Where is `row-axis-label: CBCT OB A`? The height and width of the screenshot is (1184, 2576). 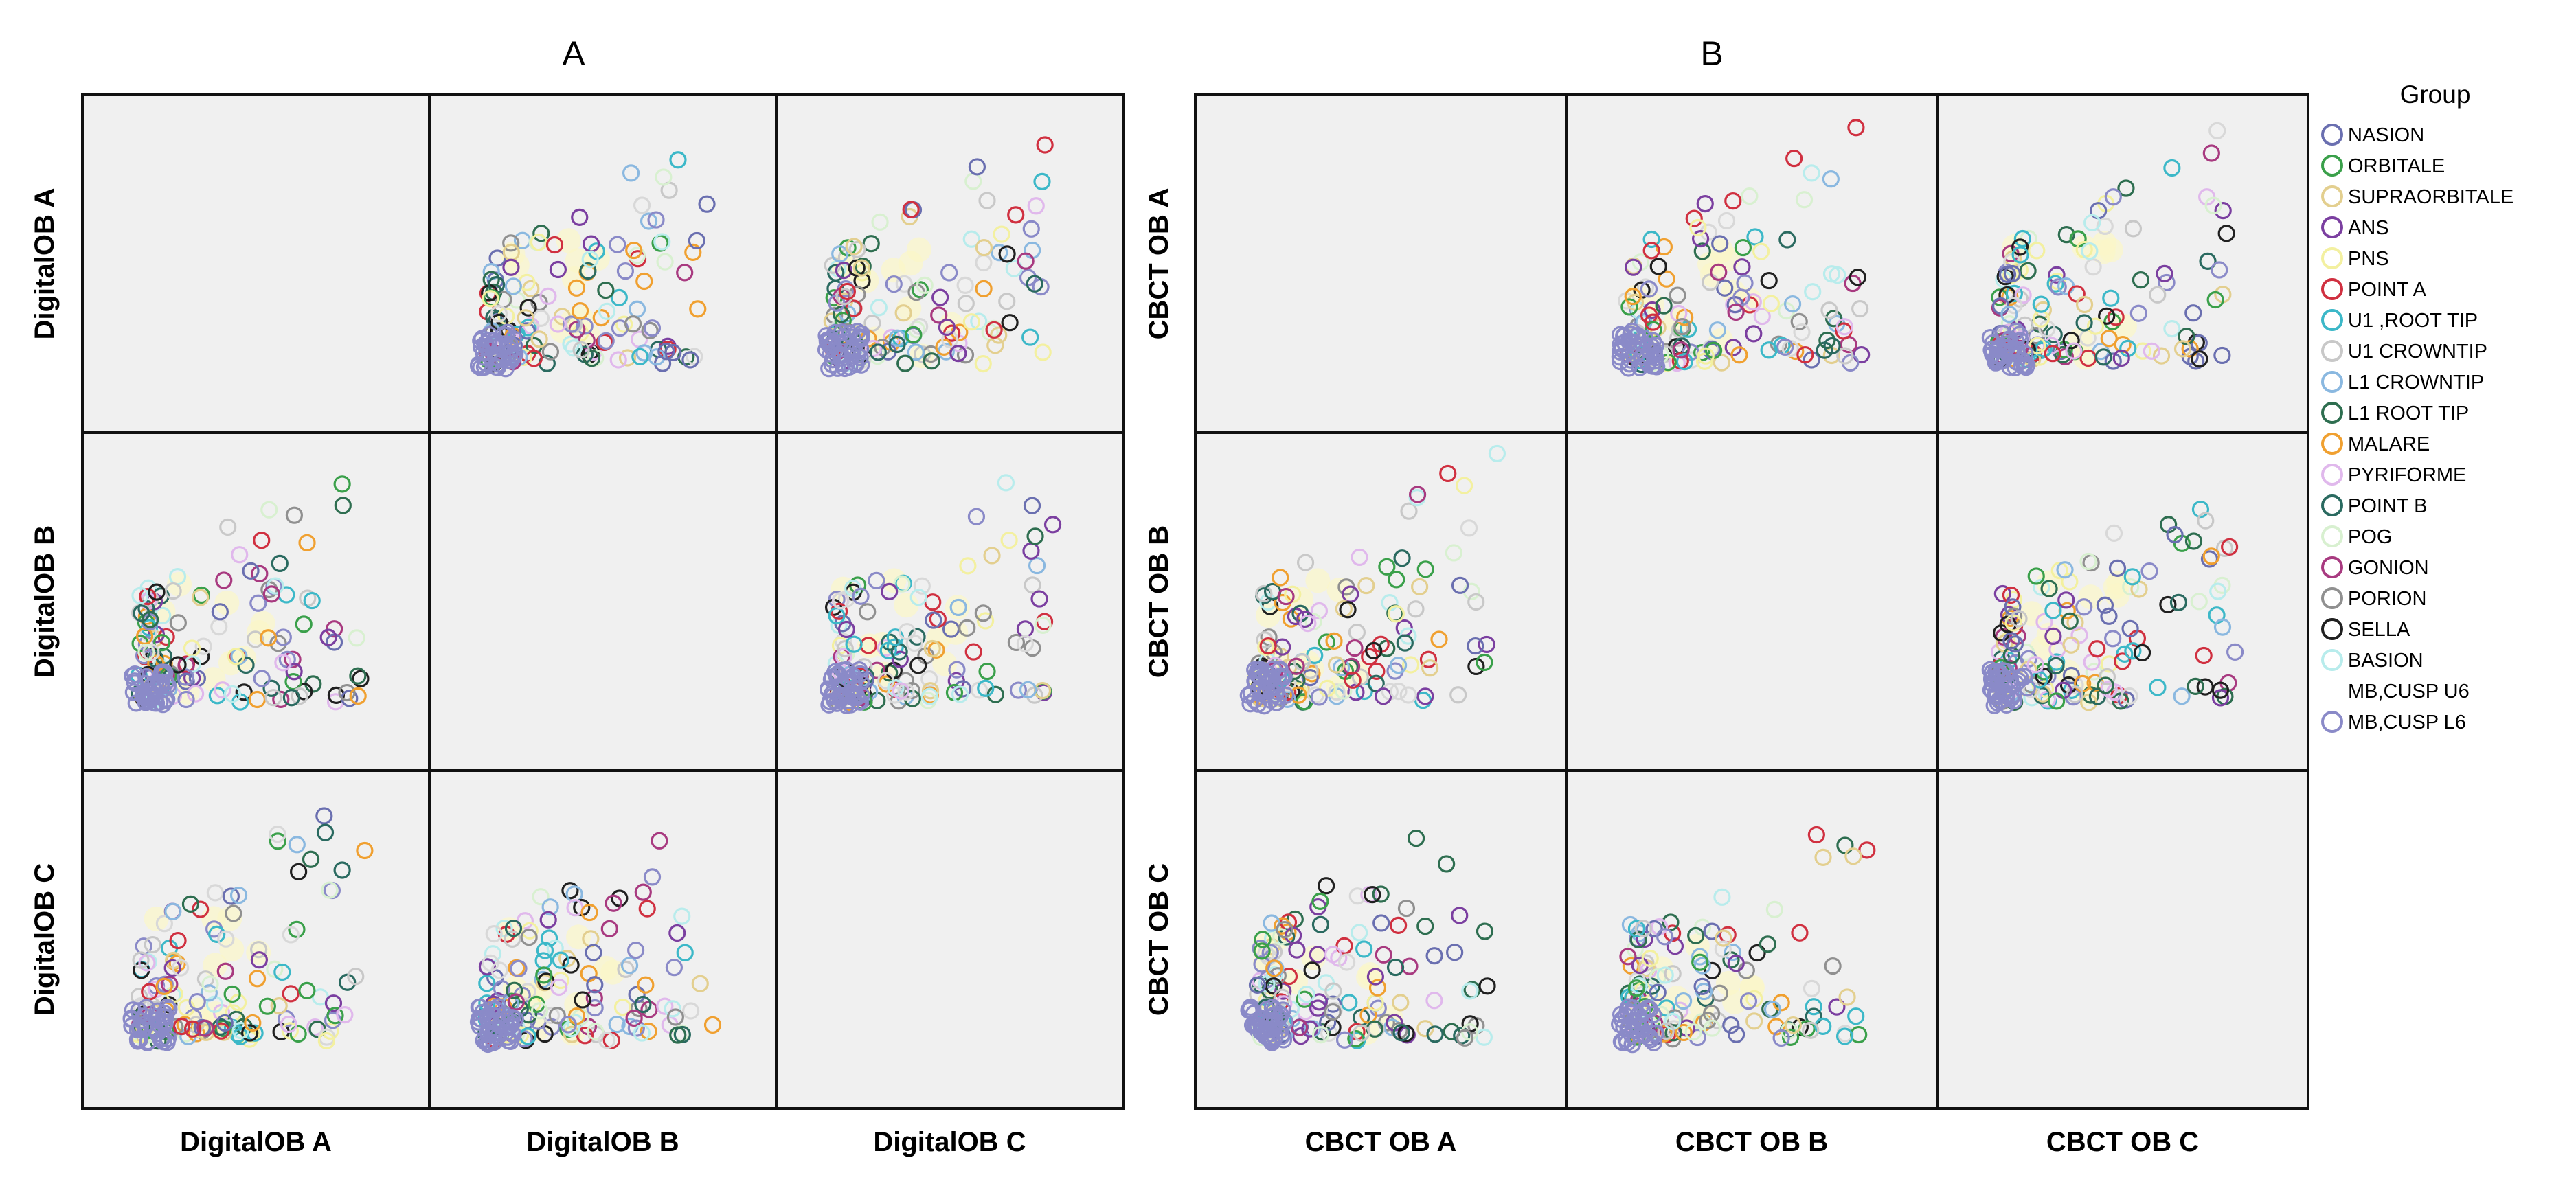
row-axis-label: CBCT OB A is located at coordinates (1159, 264).